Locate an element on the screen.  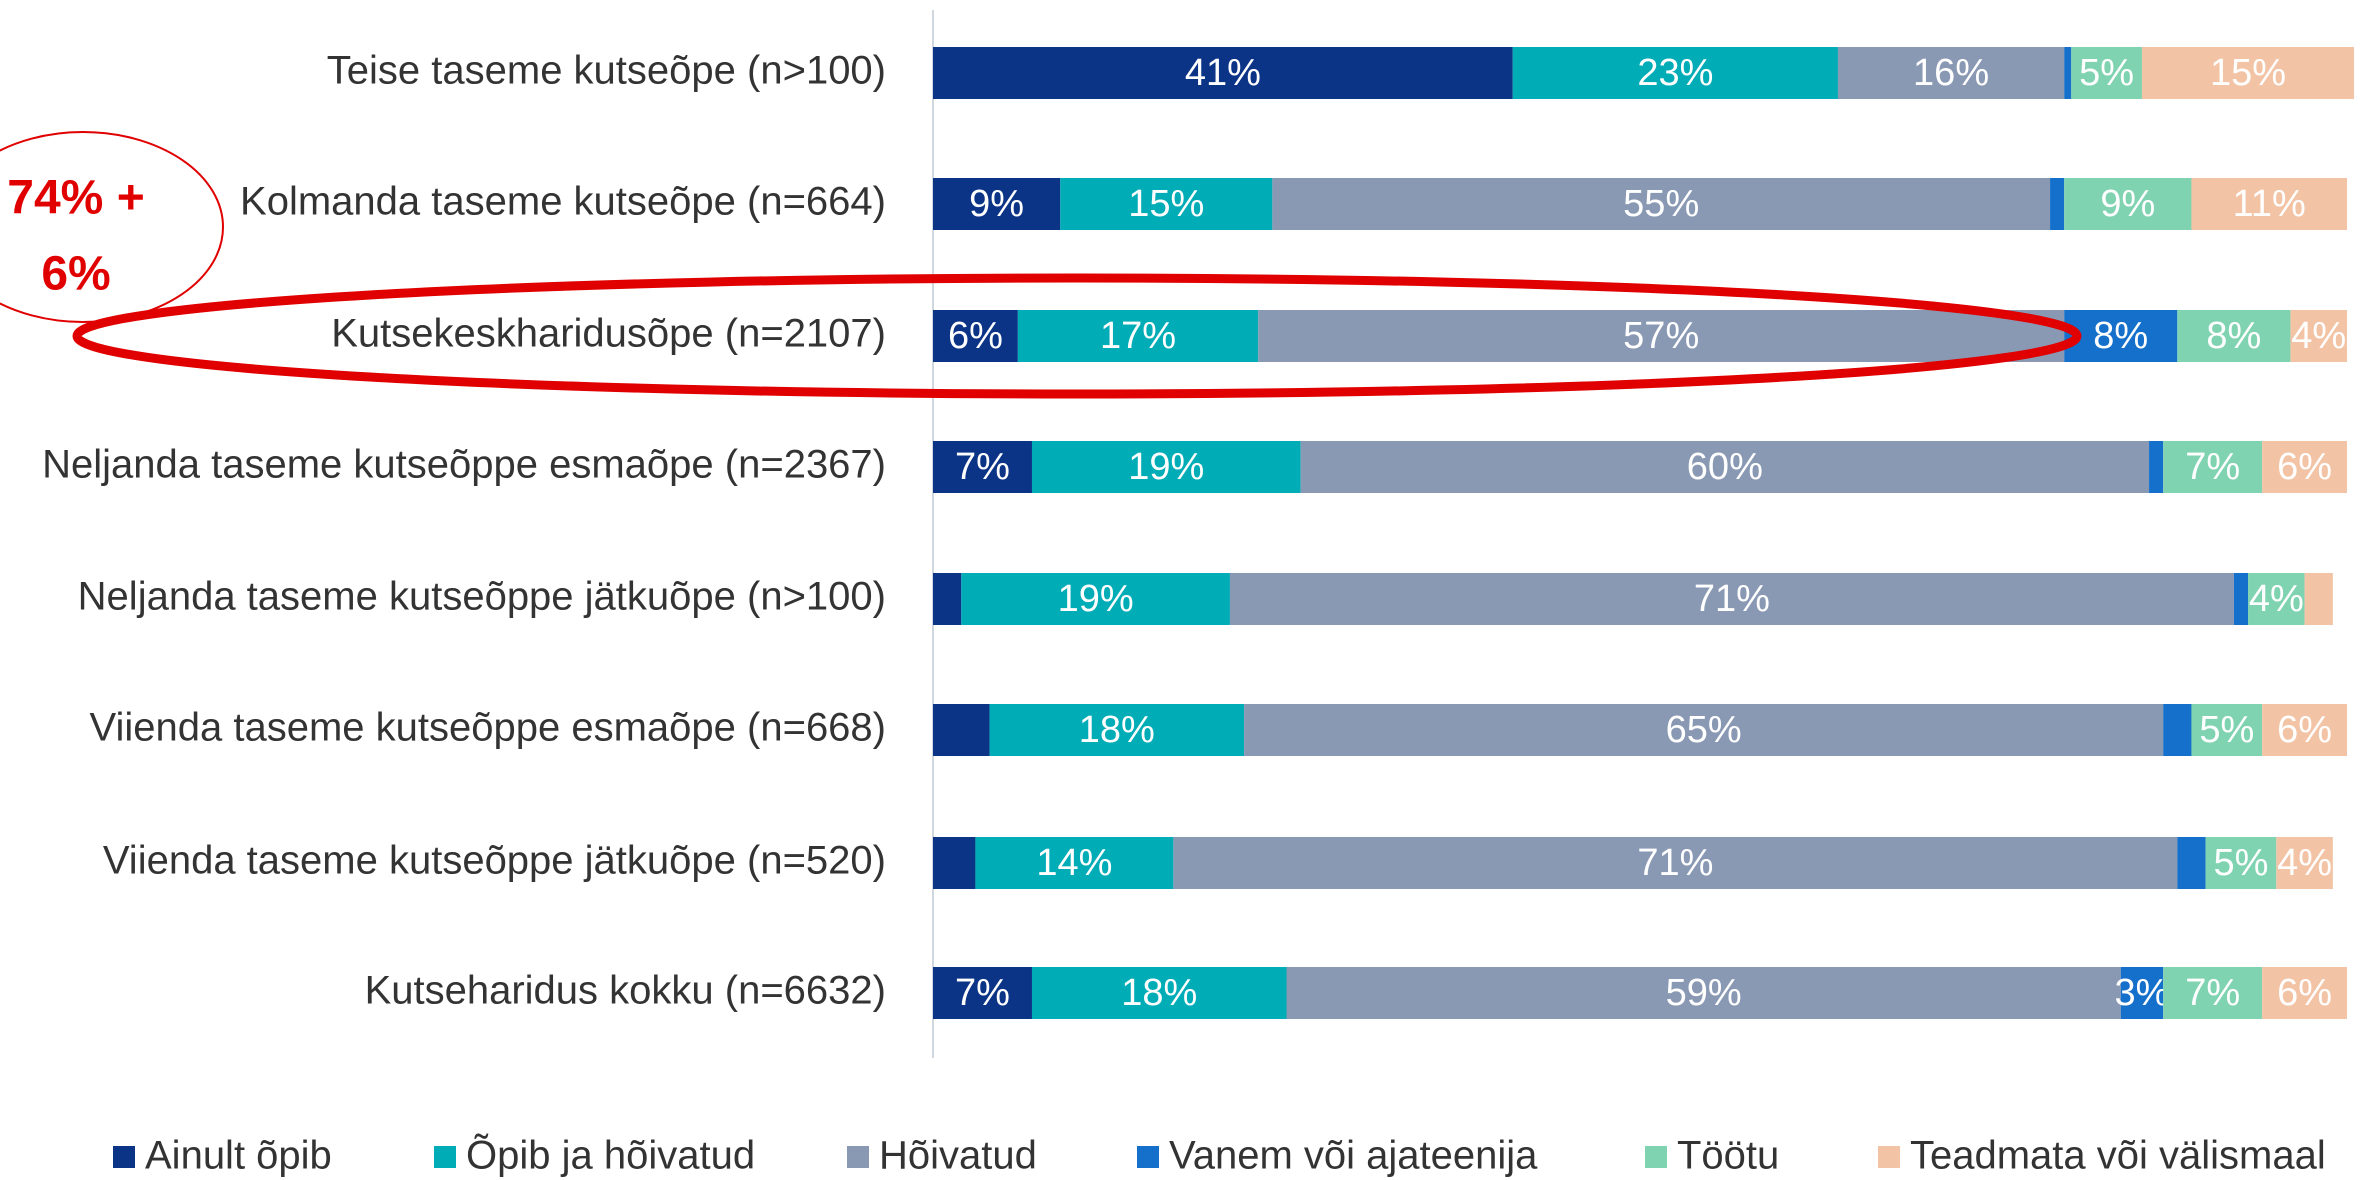
value-label: 65% is located at coordinates (1704, 730).